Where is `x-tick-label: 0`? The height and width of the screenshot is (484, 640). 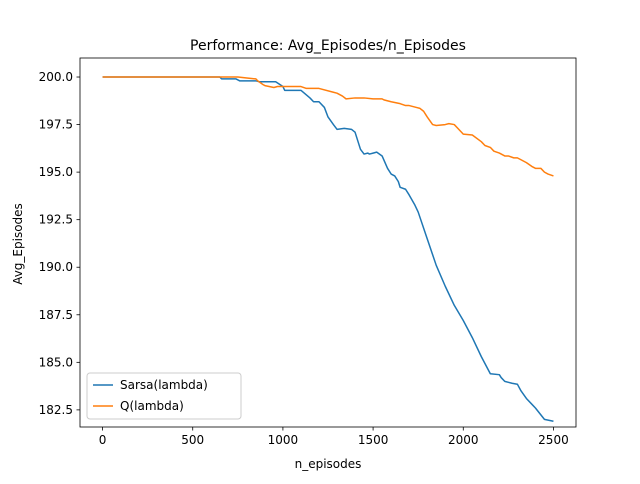
x-tick-label: 0 is located at coordinates (103, 440).